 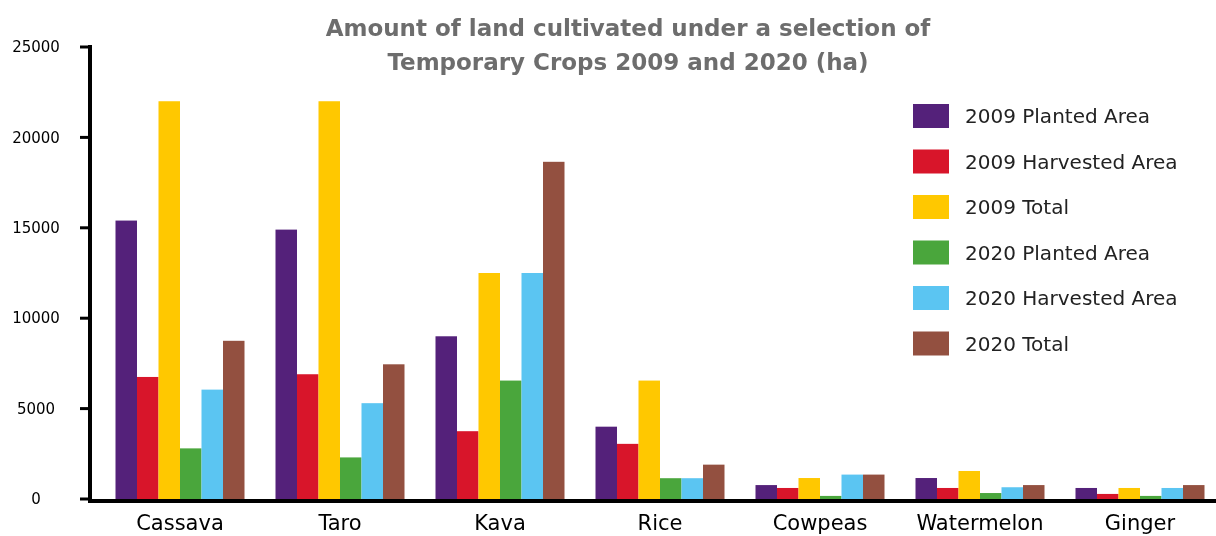 I want to click on x-tick-label: Ginger, so click(x=1140, y=523).